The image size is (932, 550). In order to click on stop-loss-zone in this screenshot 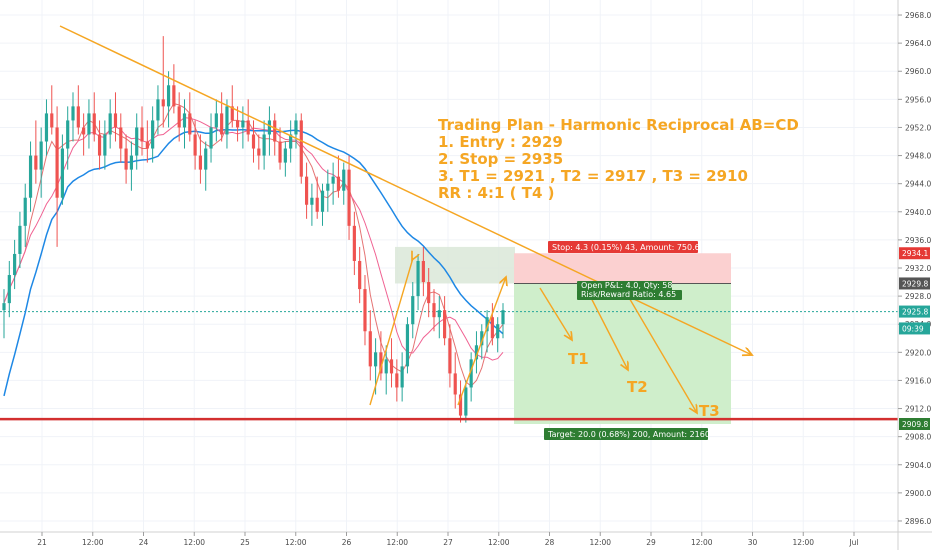, I will do `click(622, 268)`.